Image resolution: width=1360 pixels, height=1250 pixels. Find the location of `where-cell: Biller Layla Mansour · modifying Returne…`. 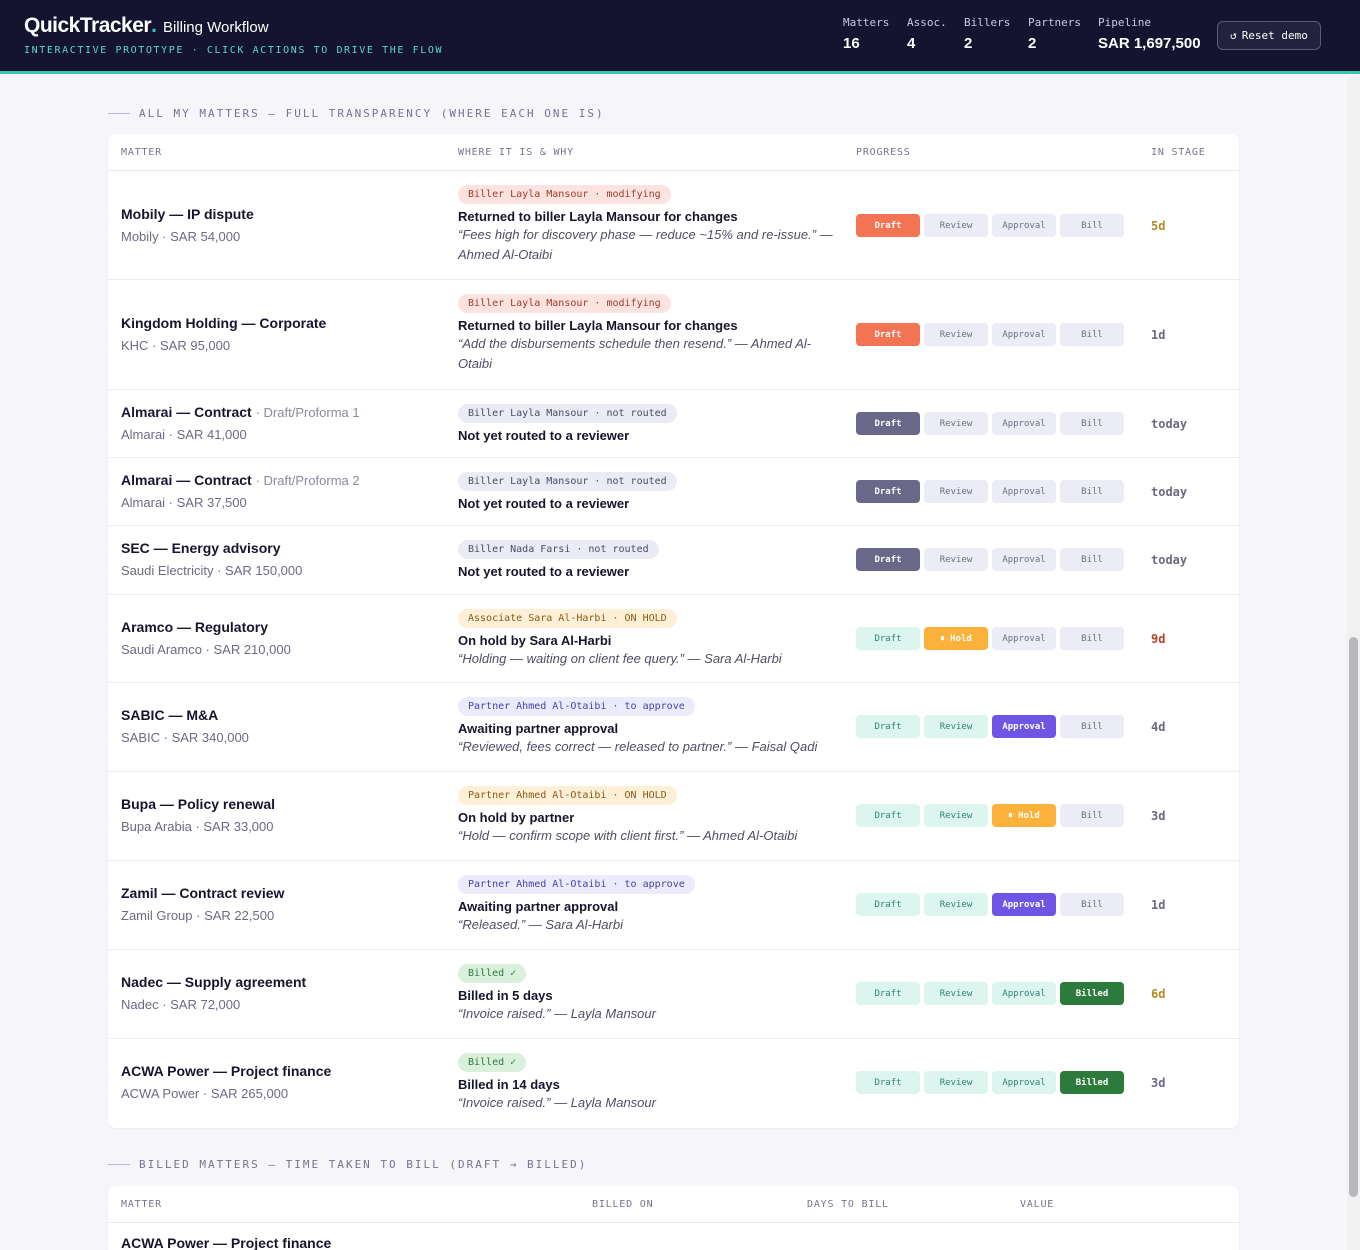

where-cell: Biller Layla Mansour · modifying Returne… is located at coordinates (648, 224).